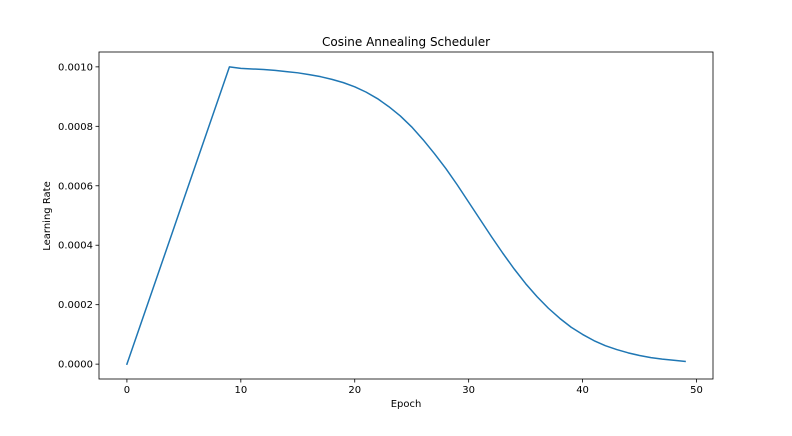 The width and height of the screenshot is (792, 436). I want to click on y-tick-label: 0.0008, so click(75, 127).